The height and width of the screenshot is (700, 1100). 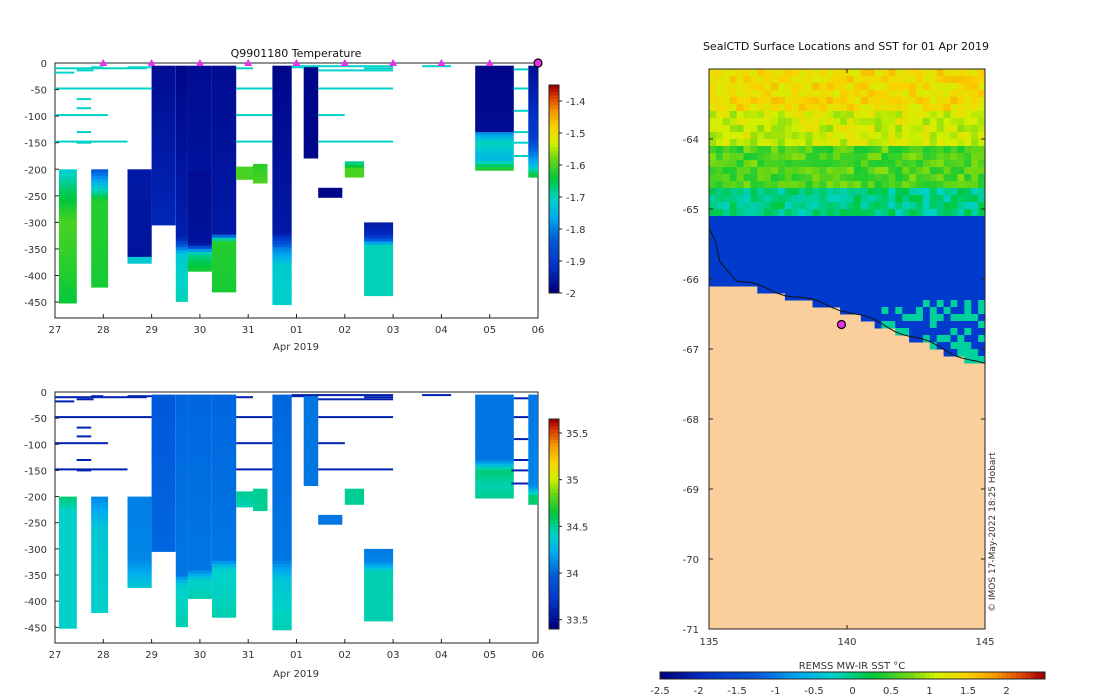 I want to click on map-x-tick-label: 135, so click(x=708, y=642).